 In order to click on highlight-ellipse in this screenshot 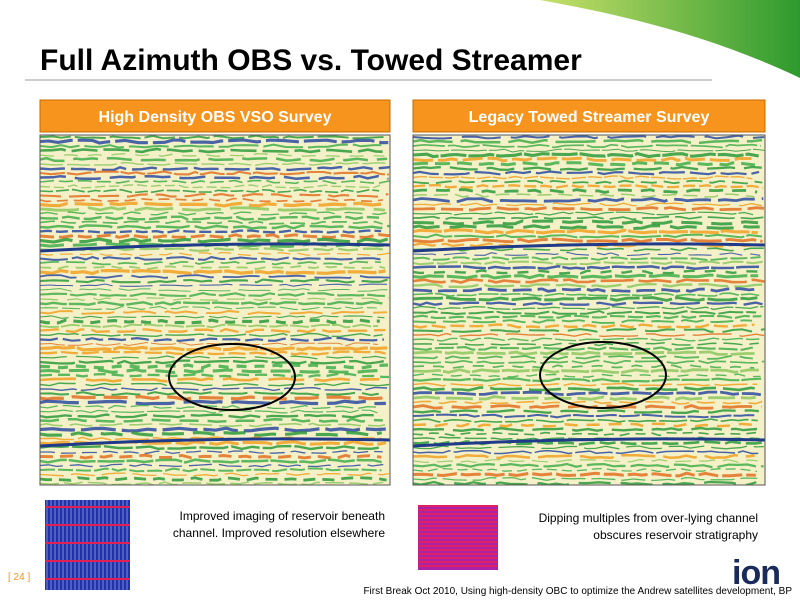, I will do `click(603, 375)`.